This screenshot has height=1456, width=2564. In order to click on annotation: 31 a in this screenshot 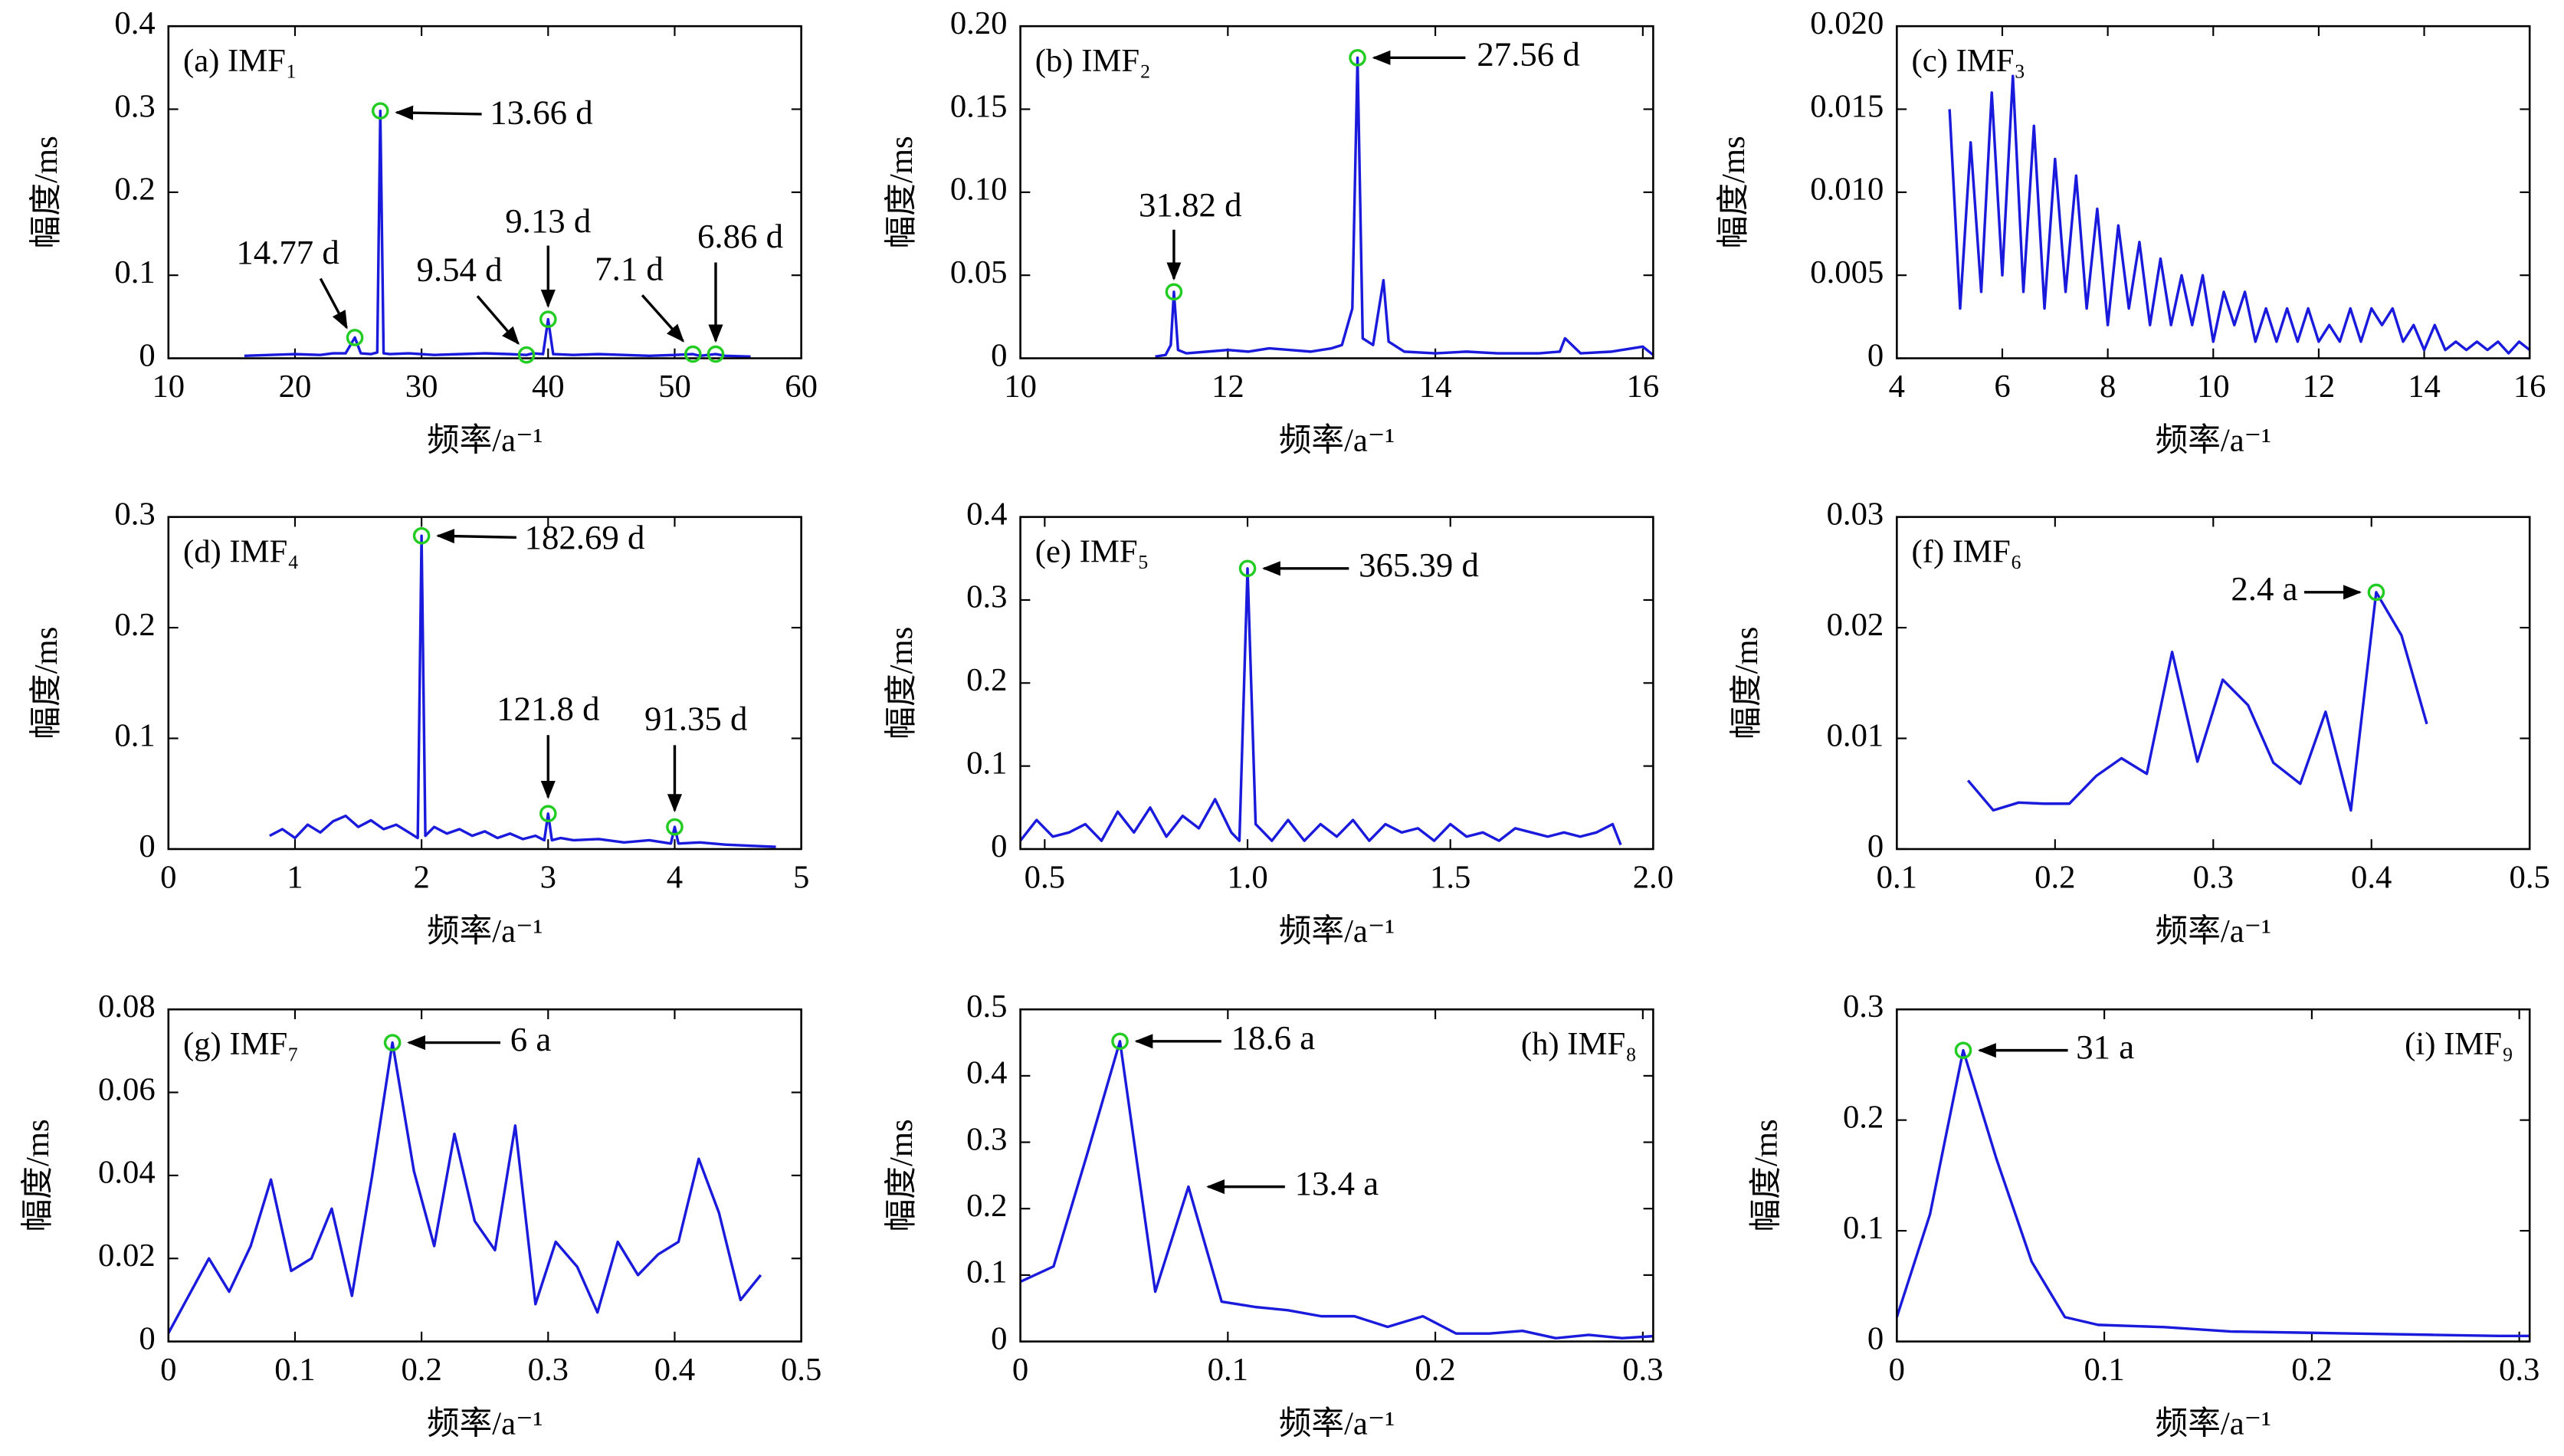, I will do `click(2105, 1047)`.